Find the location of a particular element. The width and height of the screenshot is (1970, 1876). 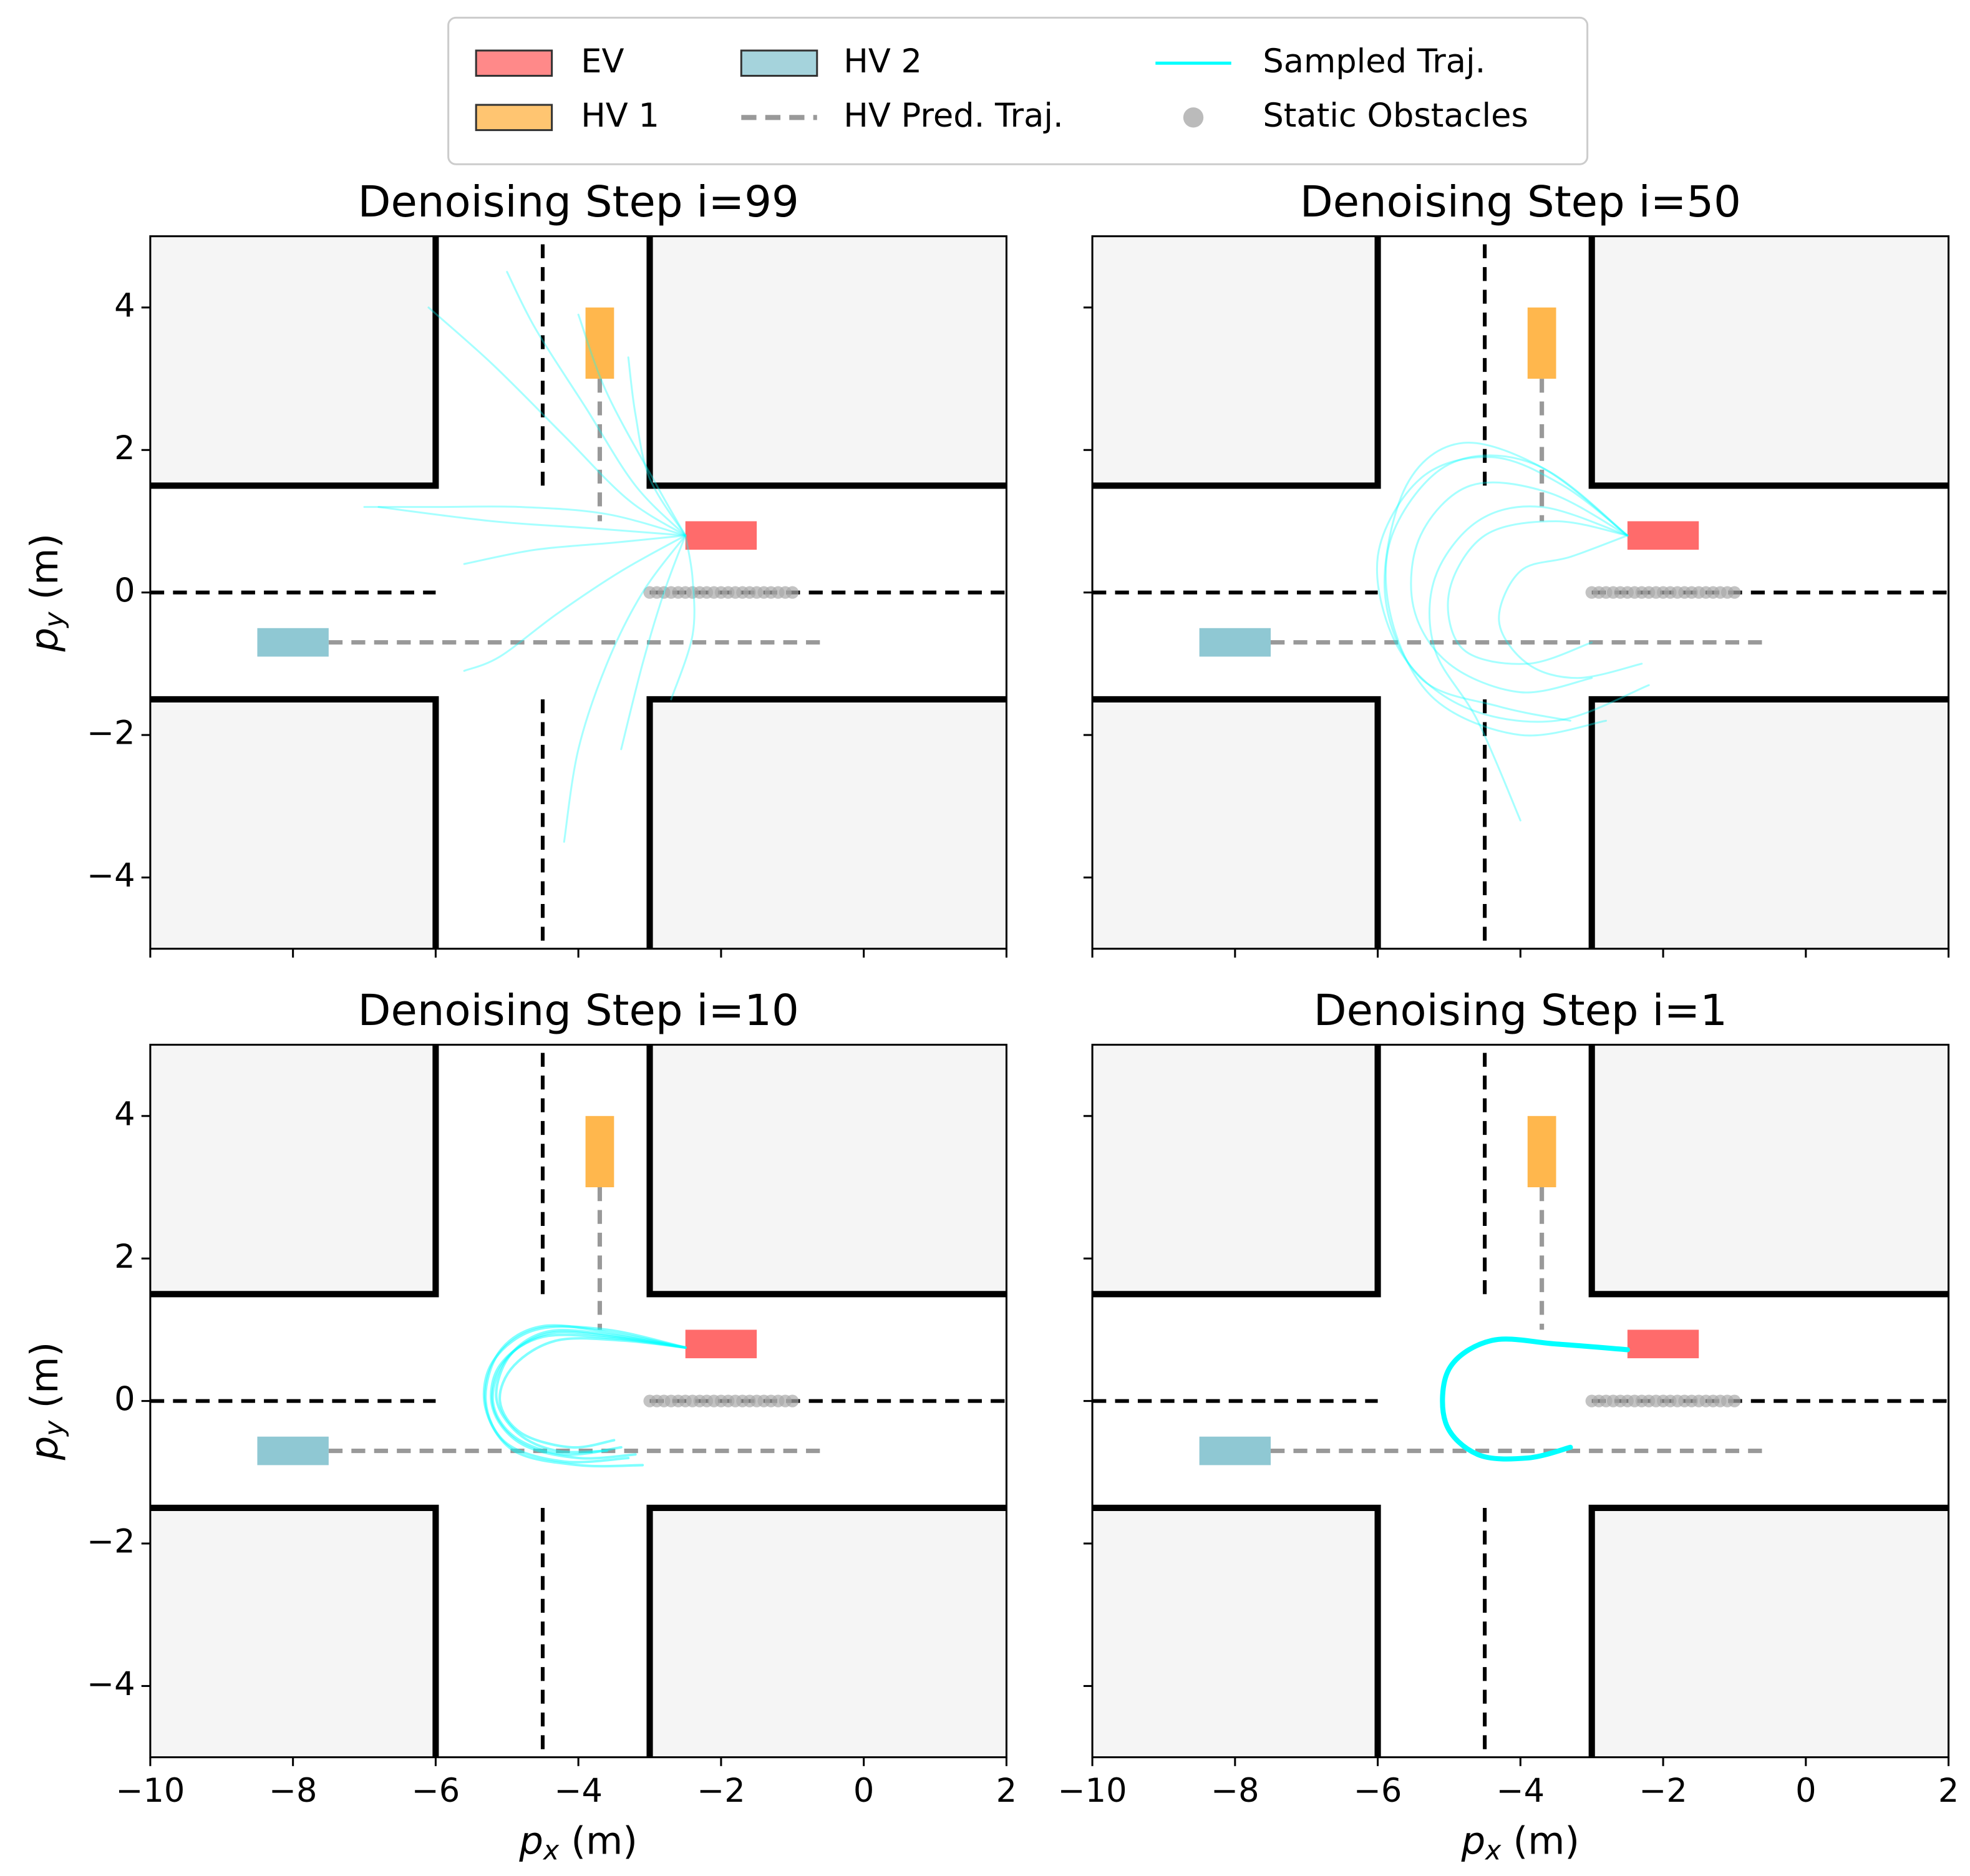

legend-box is located at coordinates (1018, 90).